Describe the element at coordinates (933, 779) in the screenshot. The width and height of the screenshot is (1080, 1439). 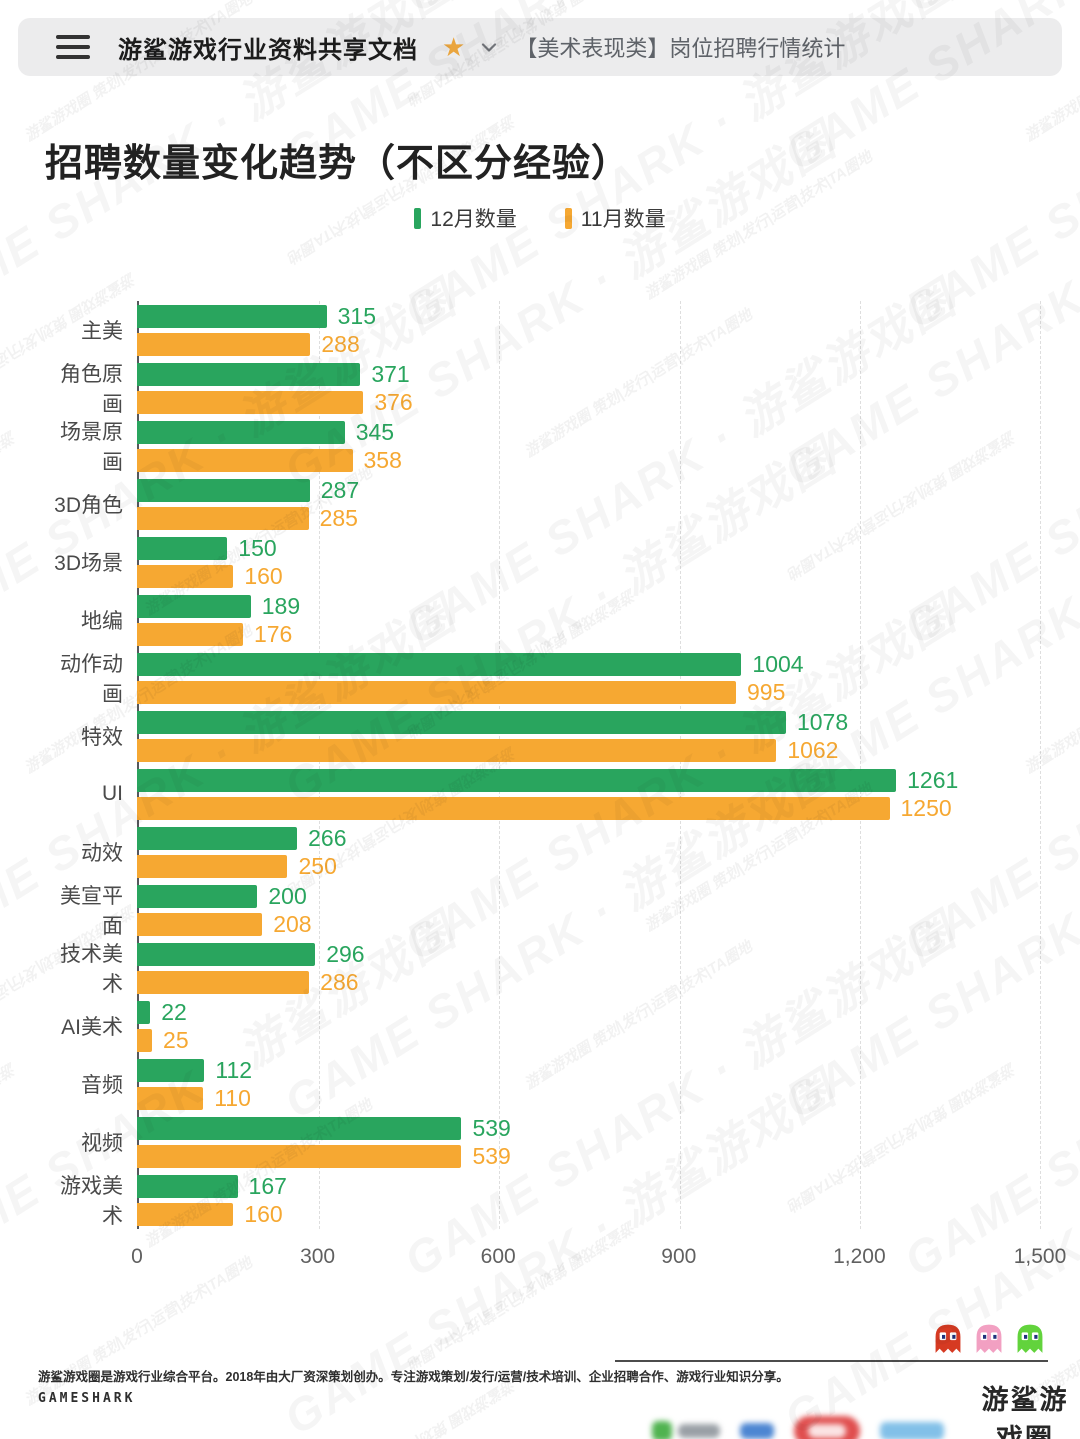
I see `value-label: 1261` at that location.